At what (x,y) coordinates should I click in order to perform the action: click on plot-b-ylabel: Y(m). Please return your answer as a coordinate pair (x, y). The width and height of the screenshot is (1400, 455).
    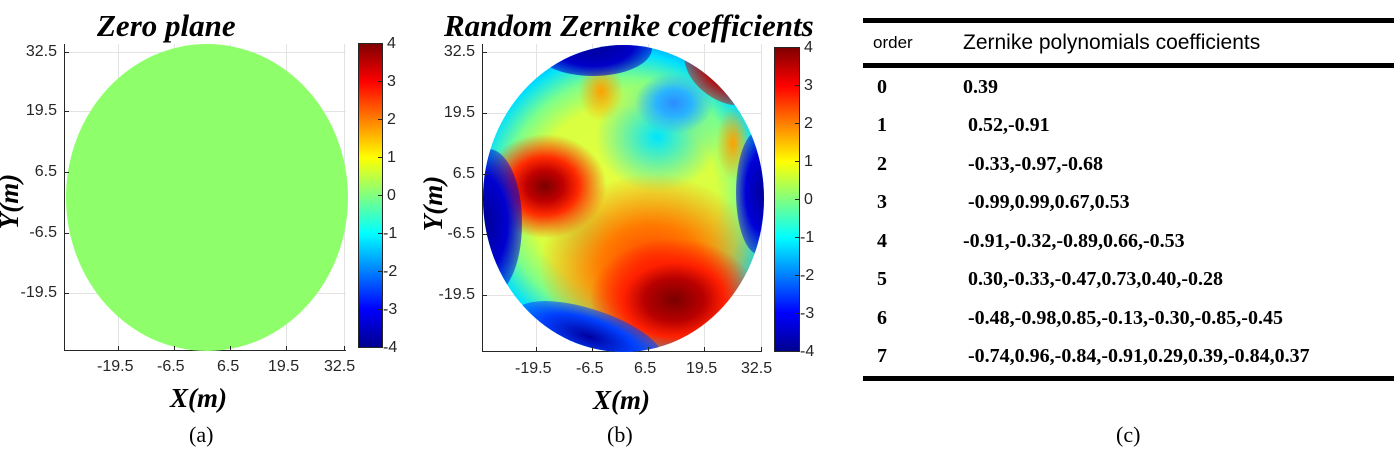
    Looking at the image, I should click on (433, 203).